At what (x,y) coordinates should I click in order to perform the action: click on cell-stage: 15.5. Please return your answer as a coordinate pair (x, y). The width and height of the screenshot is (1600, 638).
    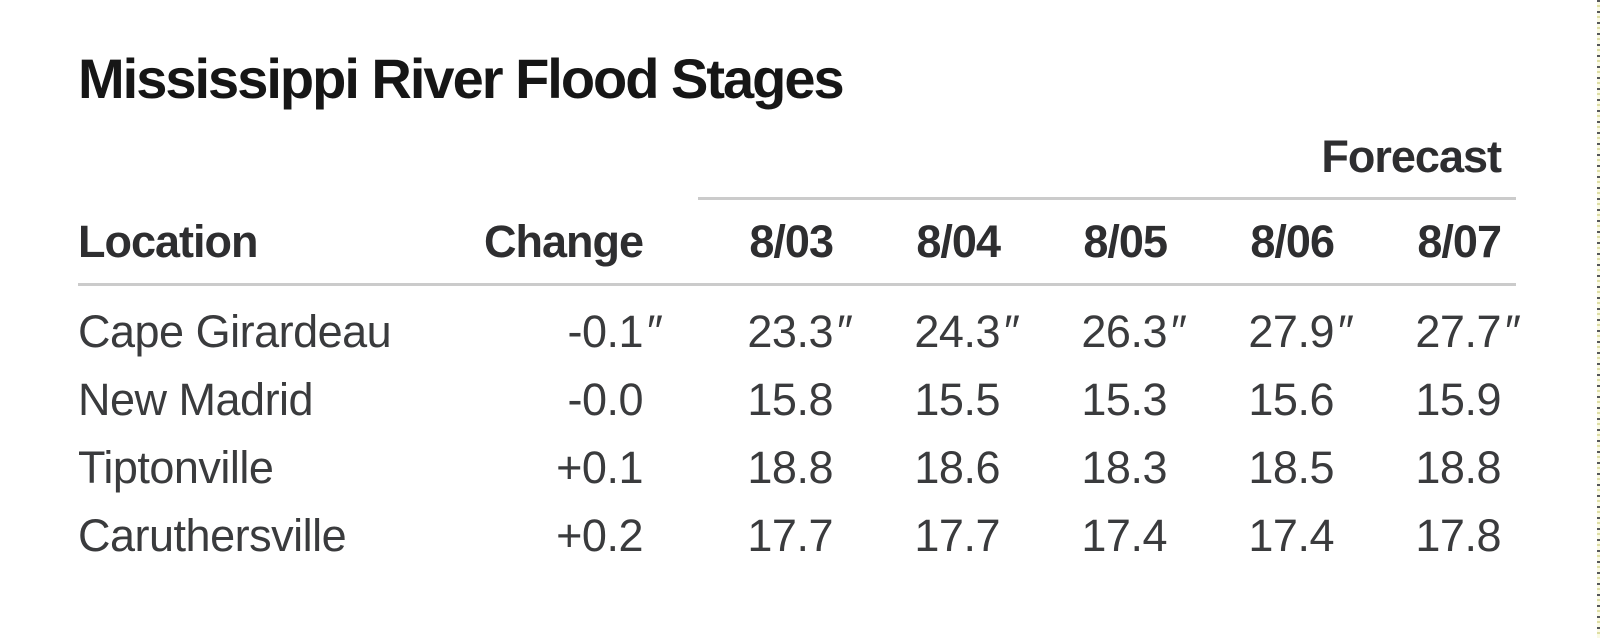
    Looking at the image, I should click on (916, 400).